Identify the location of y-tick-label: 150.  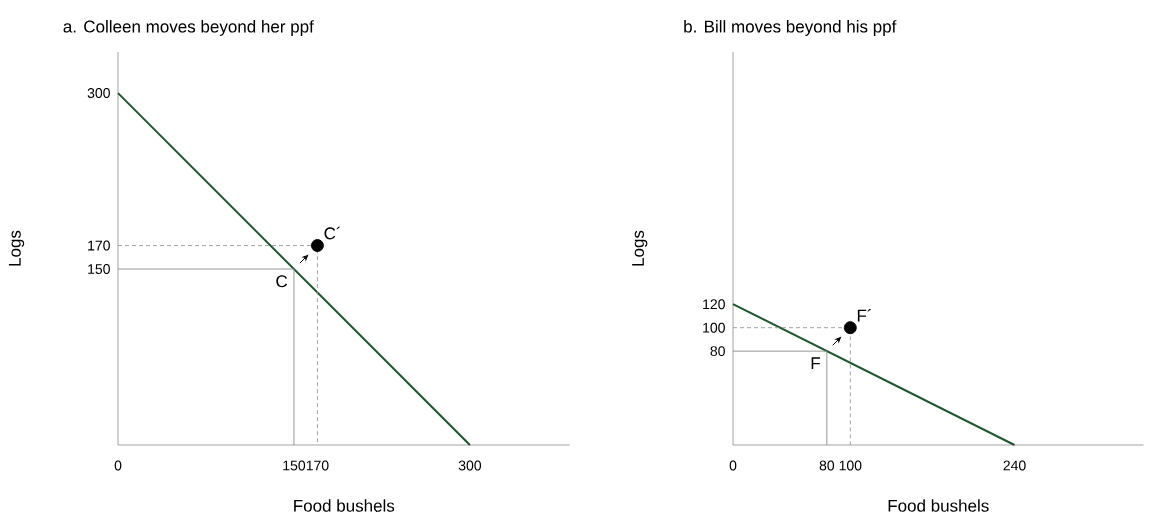
(99, 269).